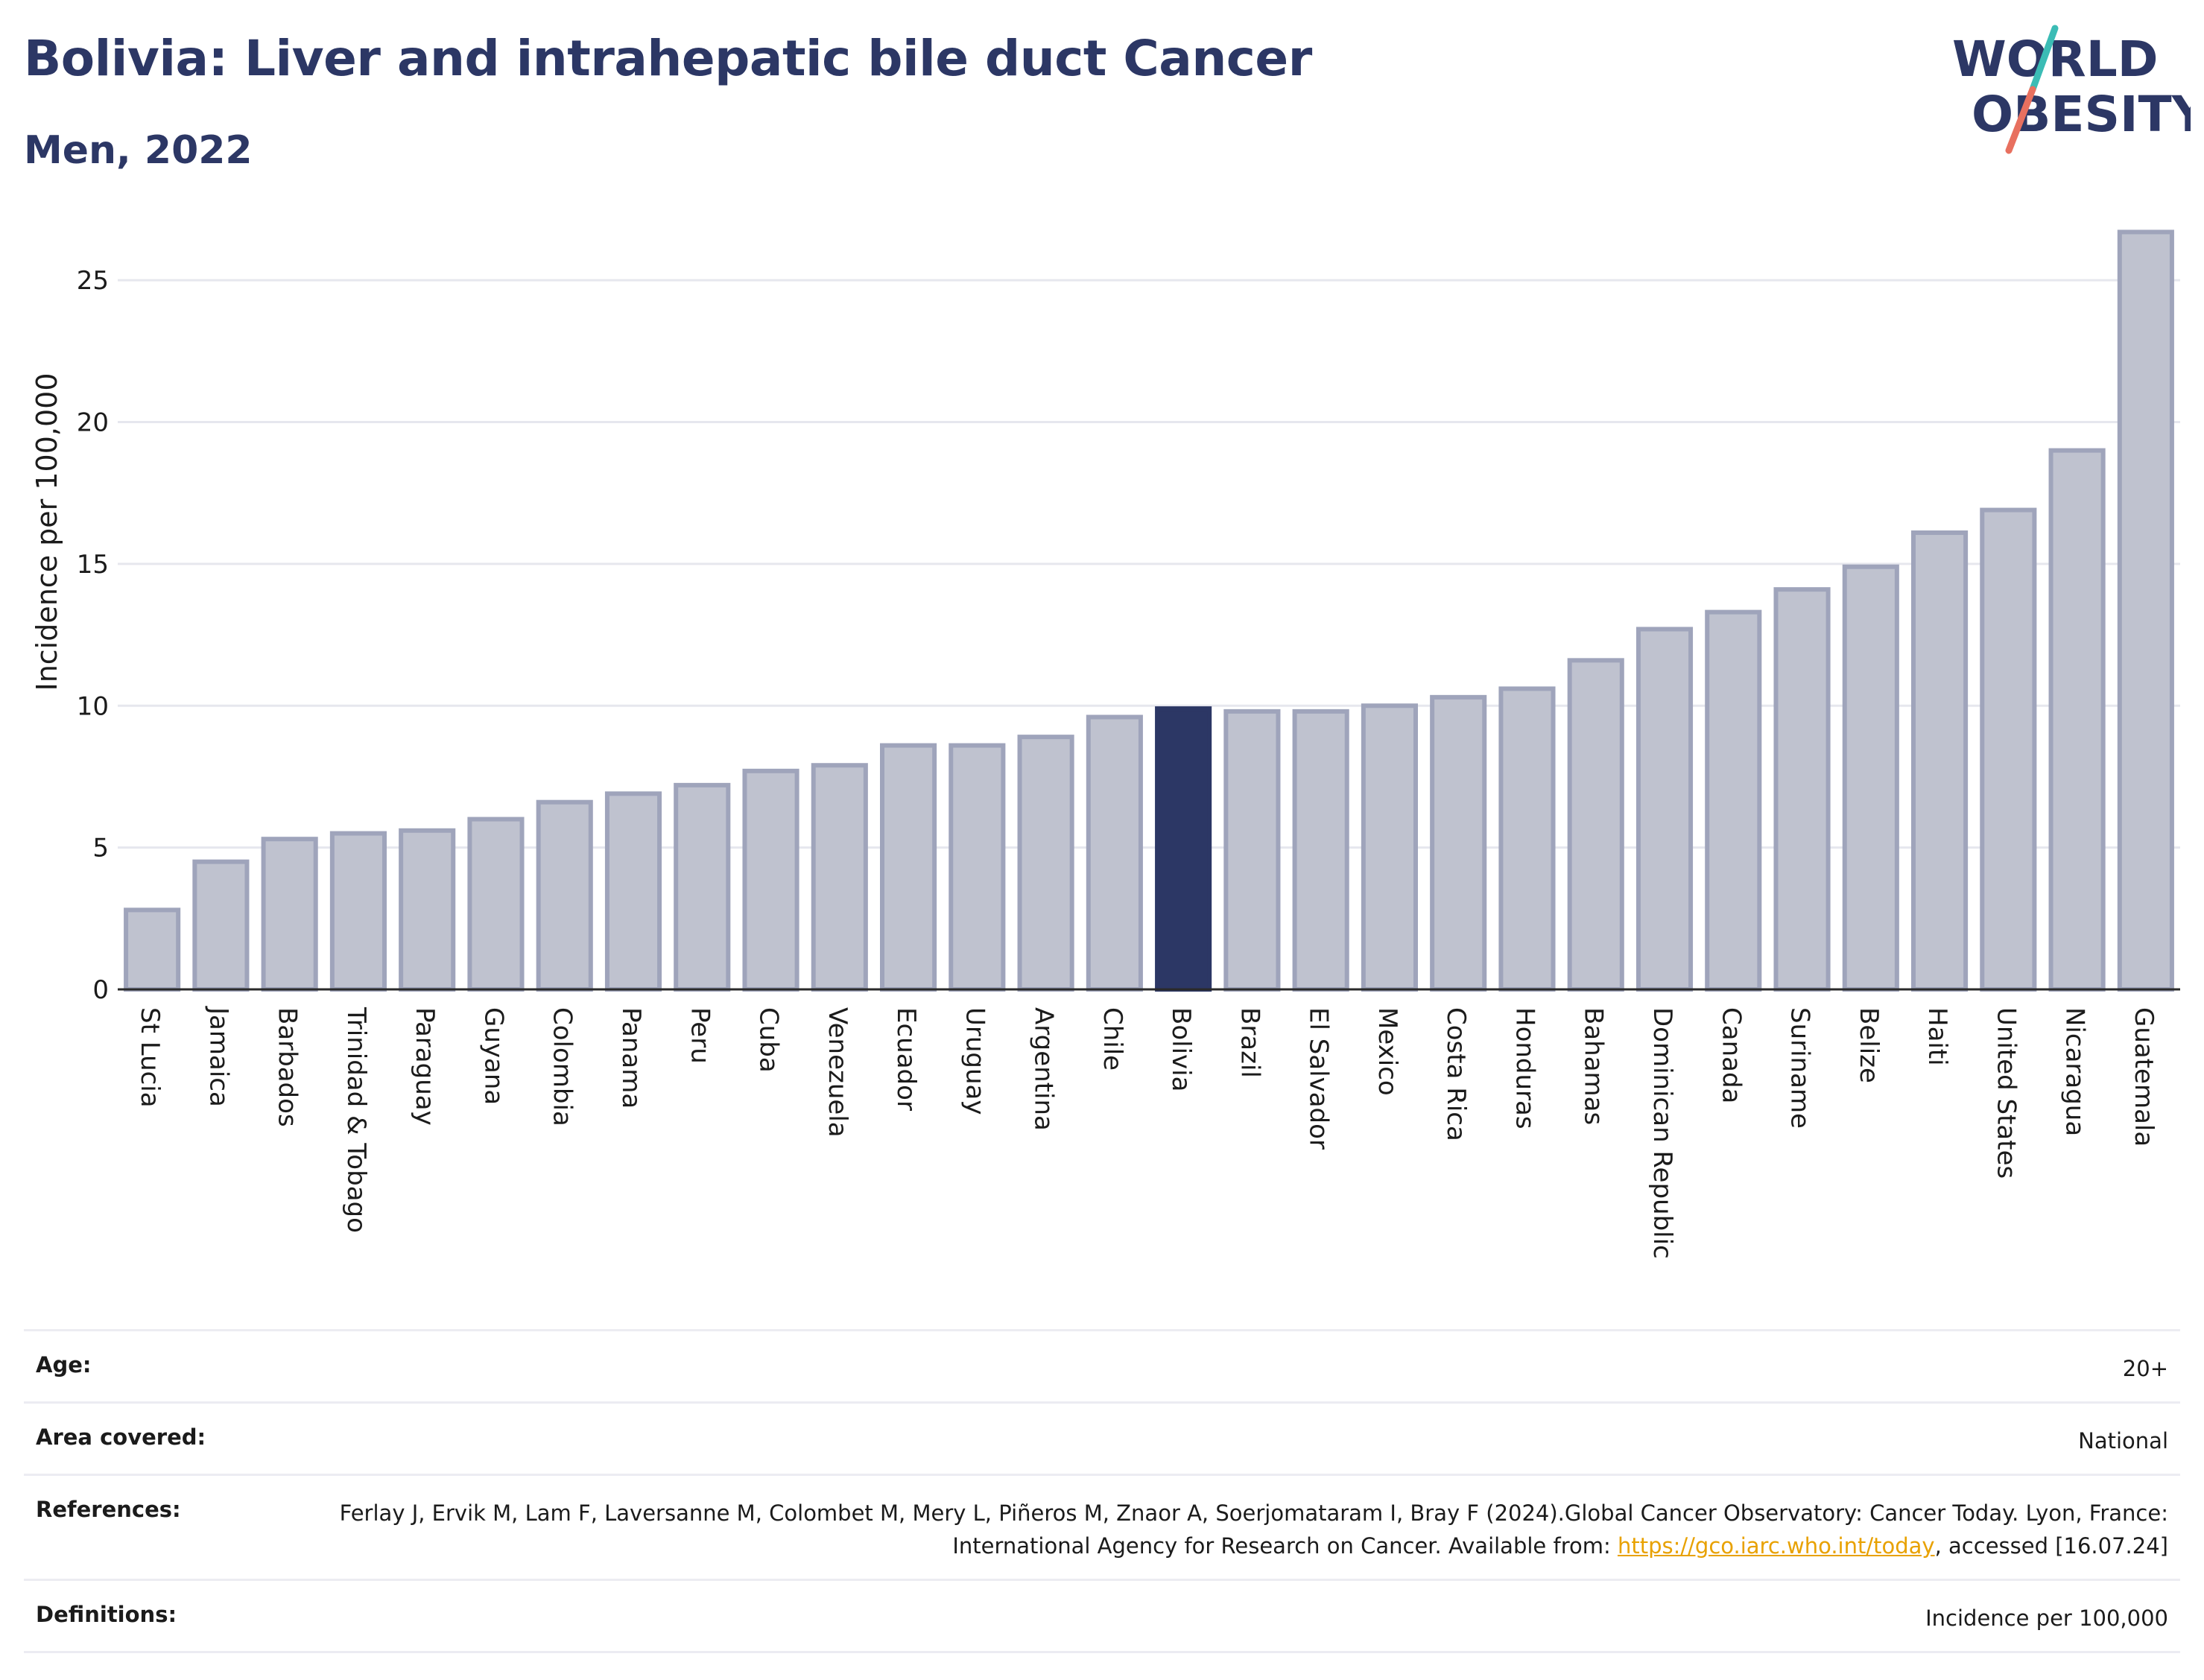  I want to click on x-tick-label: Canada, so click(1731, 1055).